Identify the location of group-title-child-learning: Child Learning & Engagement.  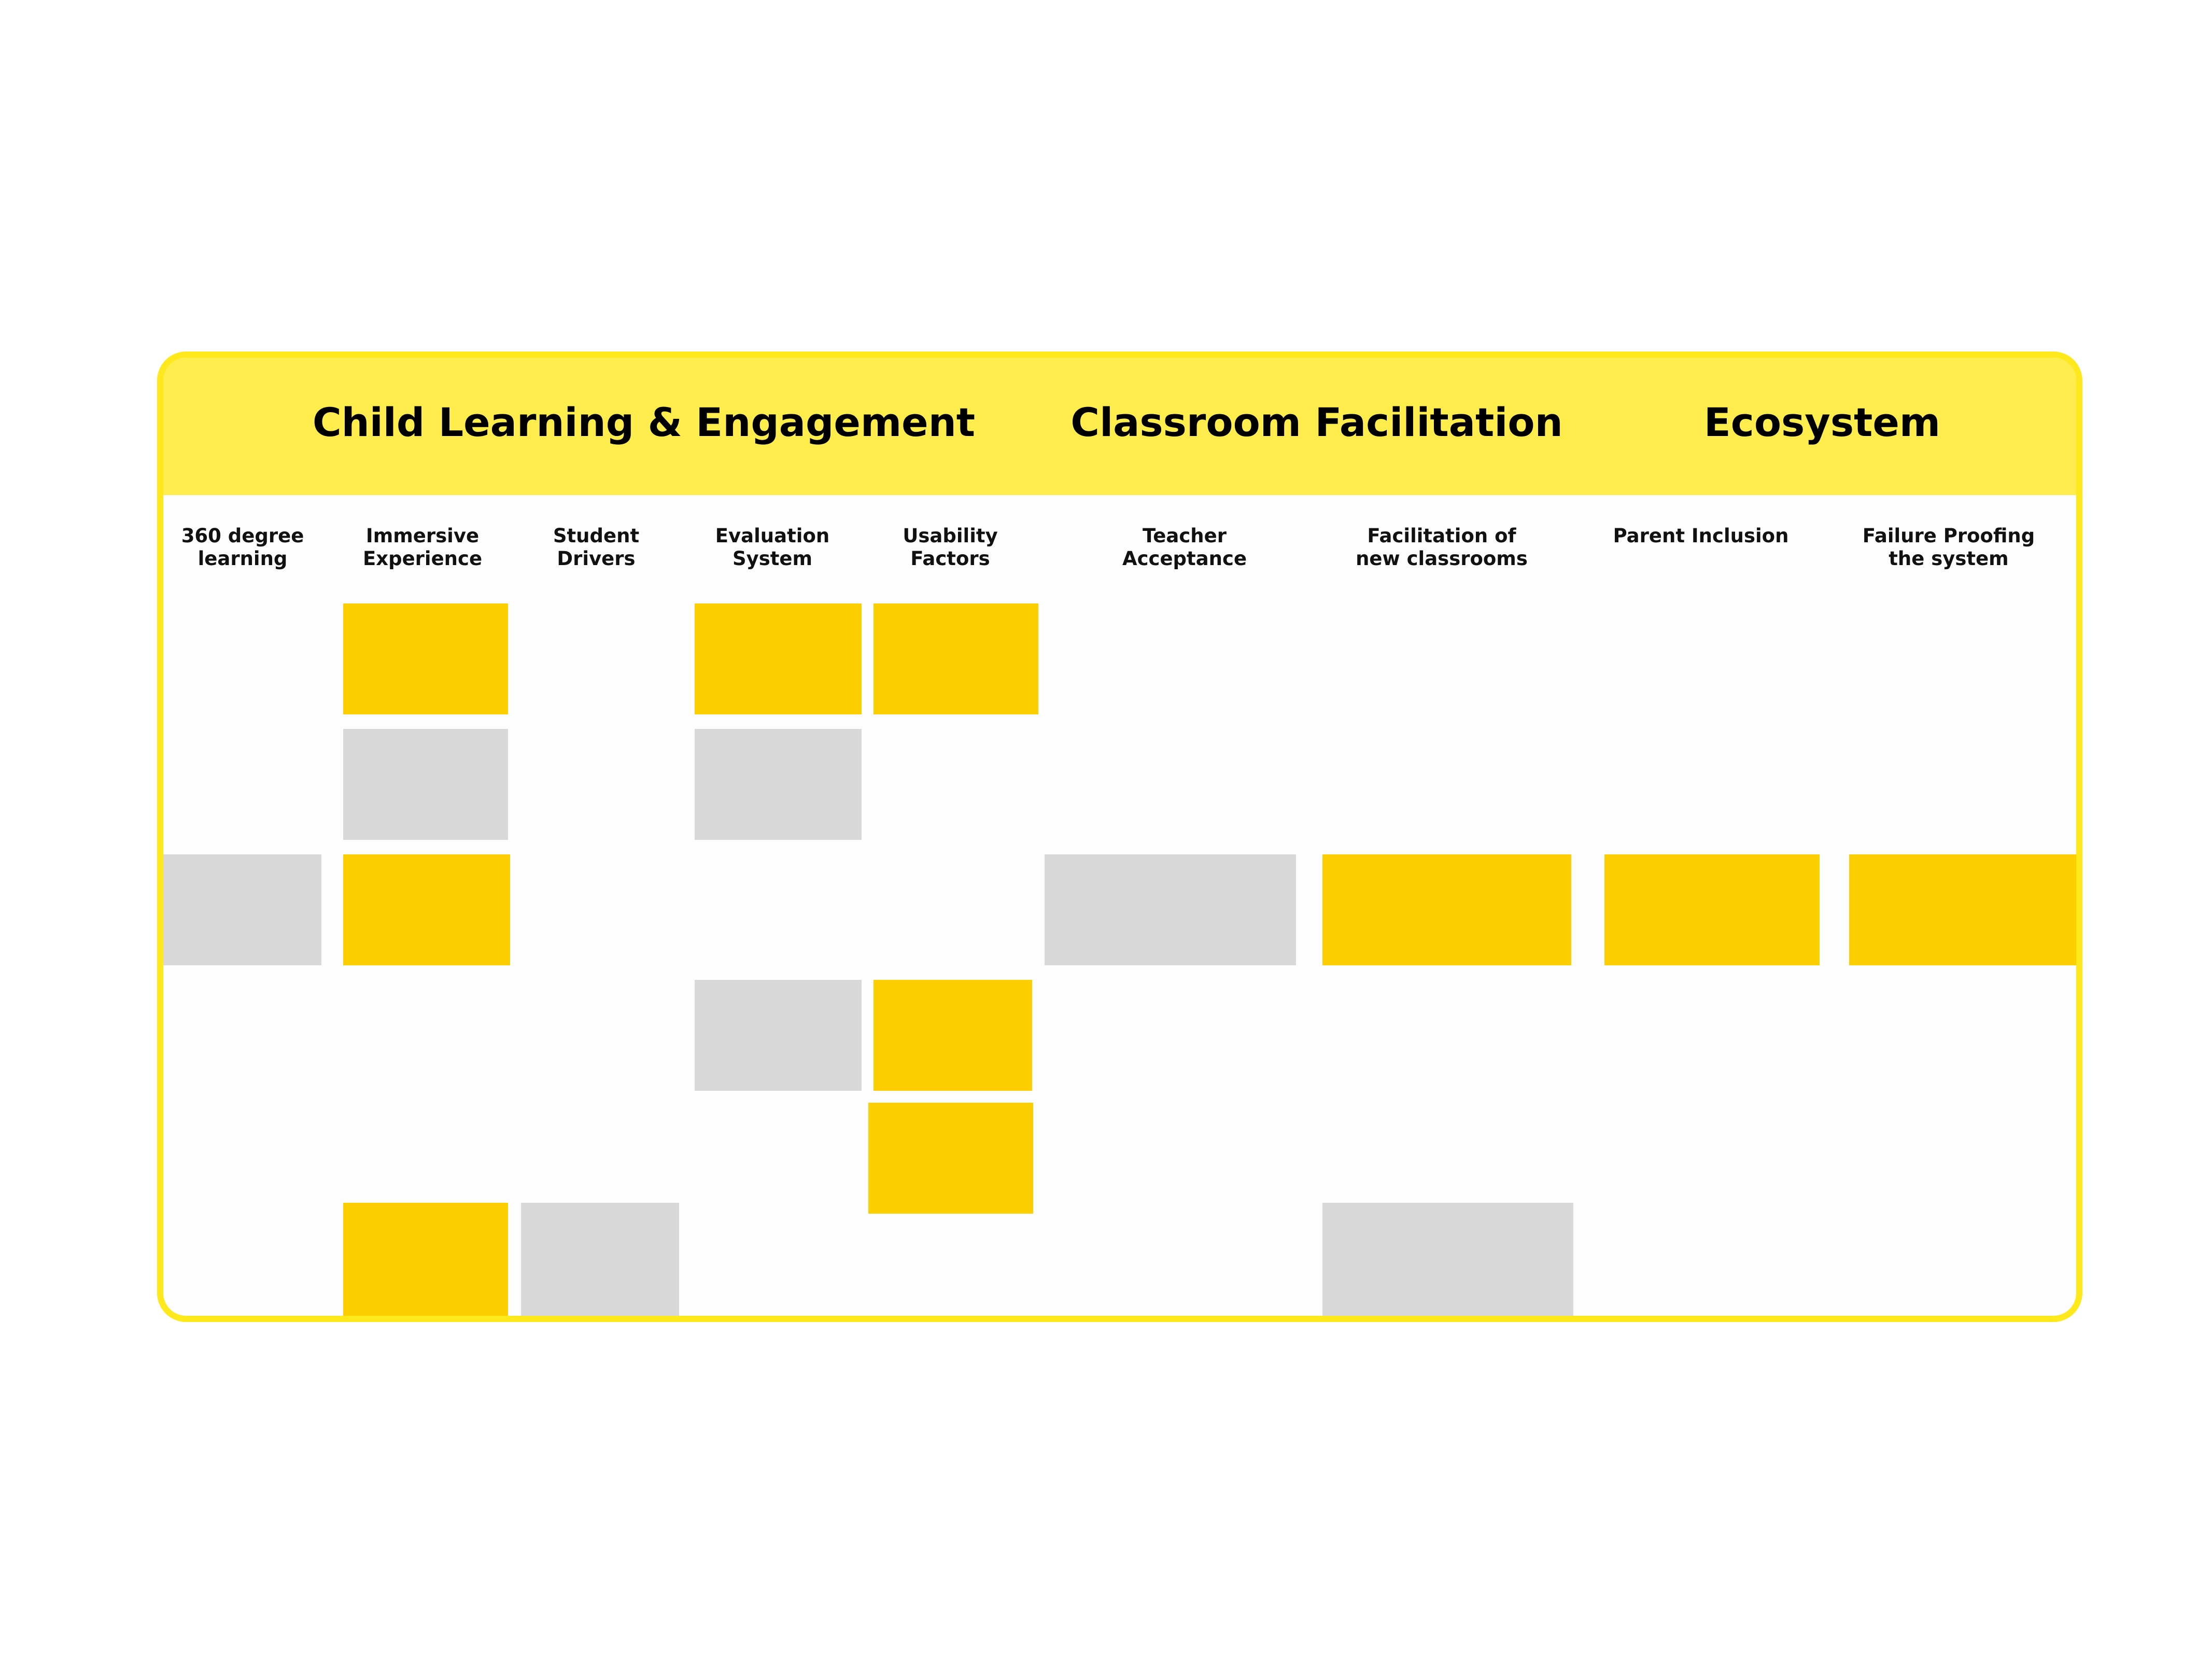
(644, 422).